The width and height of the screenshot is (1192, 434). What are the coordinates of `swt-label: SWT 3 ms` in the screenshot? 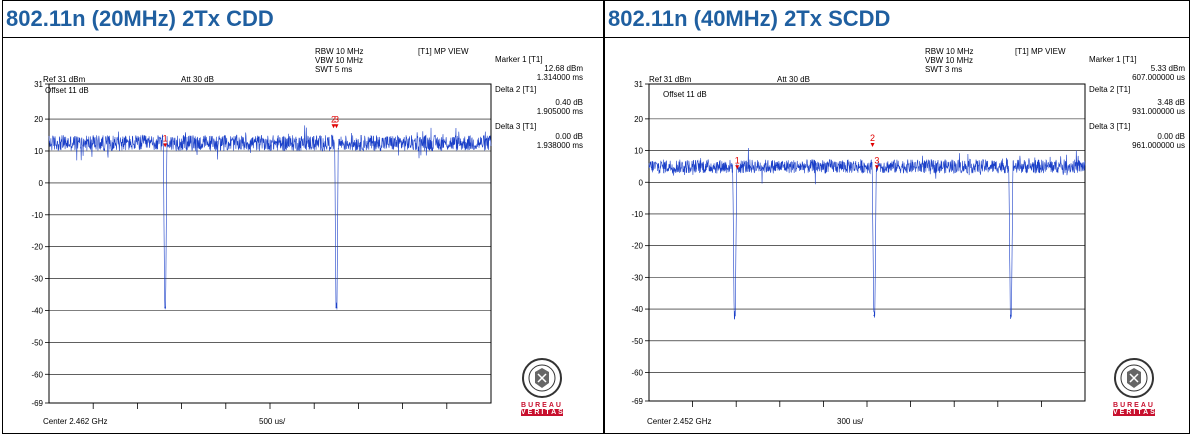 It's located at (944, 69).